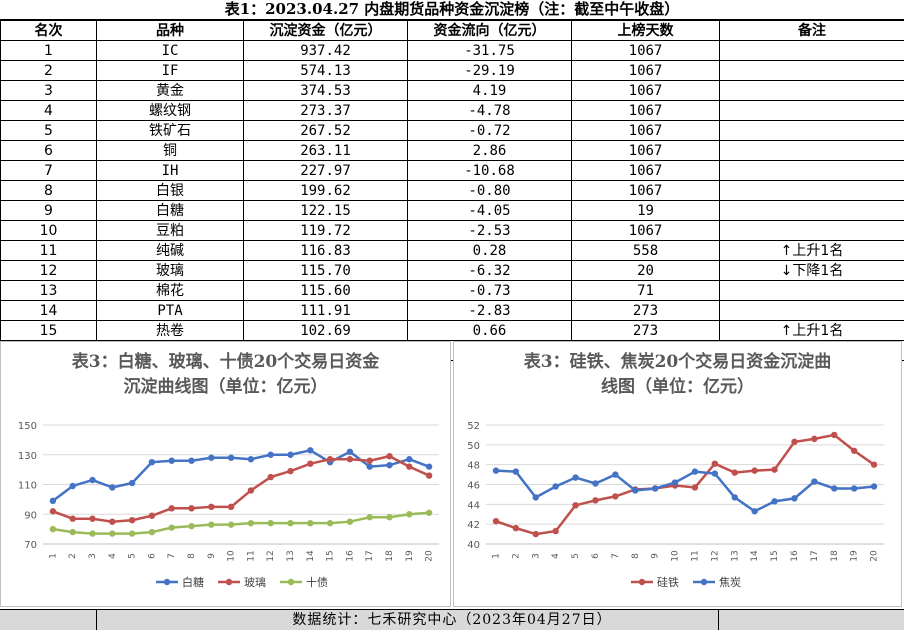 Image resolution: width=904 pixels, height=630 pixels. What do you see at coordinates (49, 251) in the screenshot?
I see `cell-rank: 11` at bounding box center [49, 251].